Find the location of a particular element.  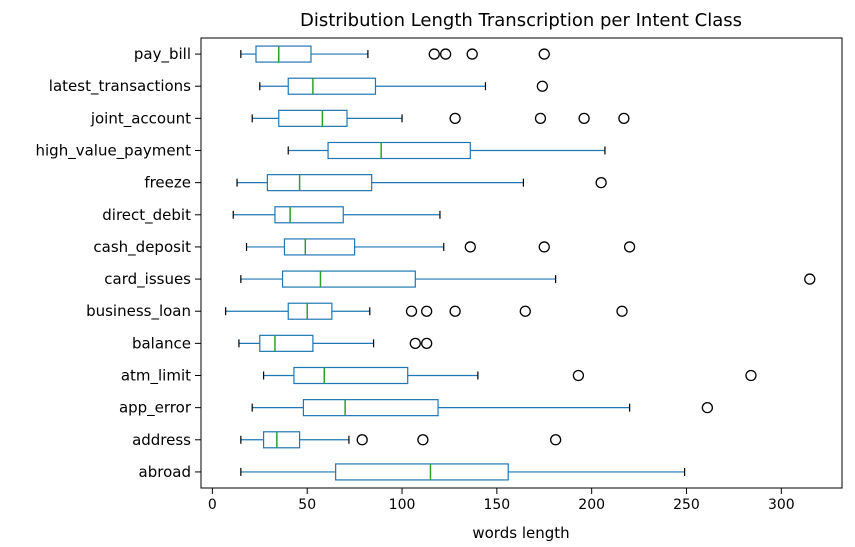

x-axis-label: words length is located at coordinates (520, 533).